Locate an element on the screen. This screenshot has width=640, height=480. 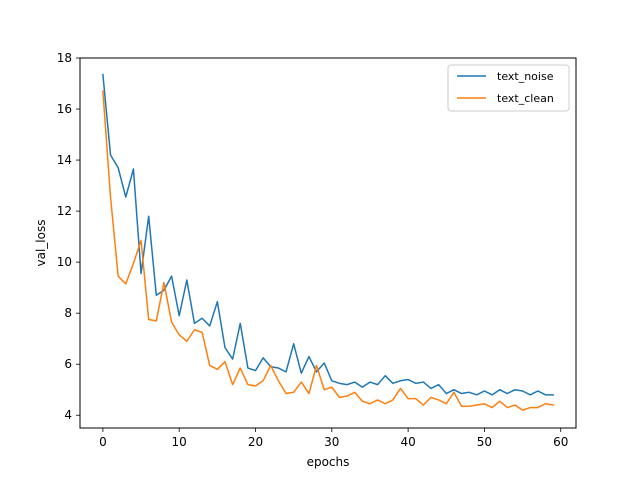
x-tick-label: 60 is located at coordinates (560, 442).